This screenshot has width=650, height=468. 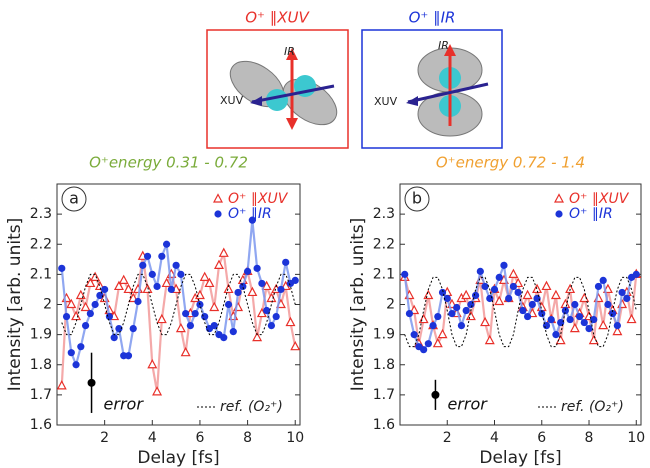 What do you see at coordinates (277, 18) in the screenshot?
I see `box-title: O⁺ ∥XUV` at bounding box center [277, 18].